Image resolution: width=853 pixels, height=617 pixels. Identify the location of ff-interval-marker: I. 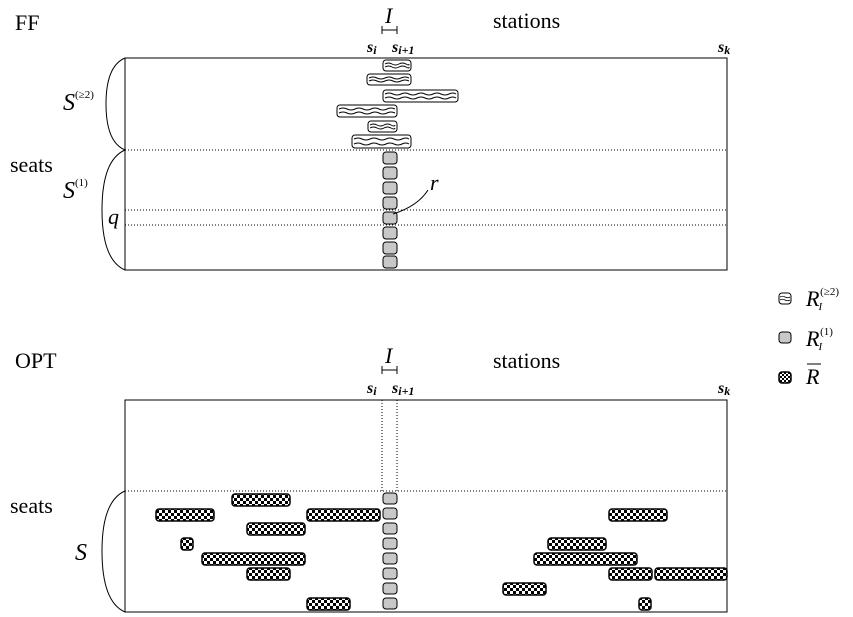
(389, 18).